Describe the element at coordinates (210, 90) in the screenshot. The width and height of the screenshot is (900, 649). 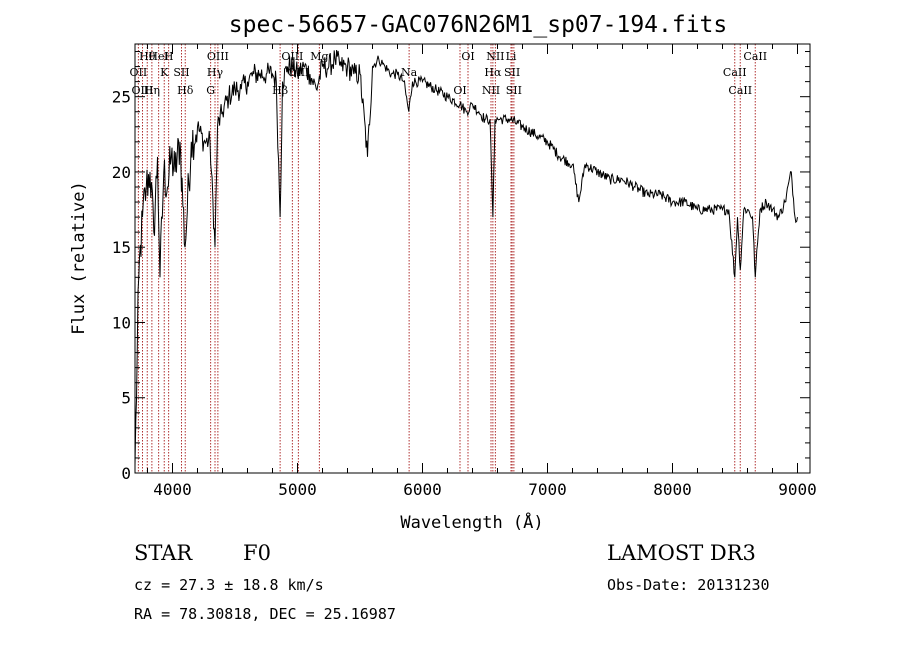
I see `spectral-line-label: G` at that location.